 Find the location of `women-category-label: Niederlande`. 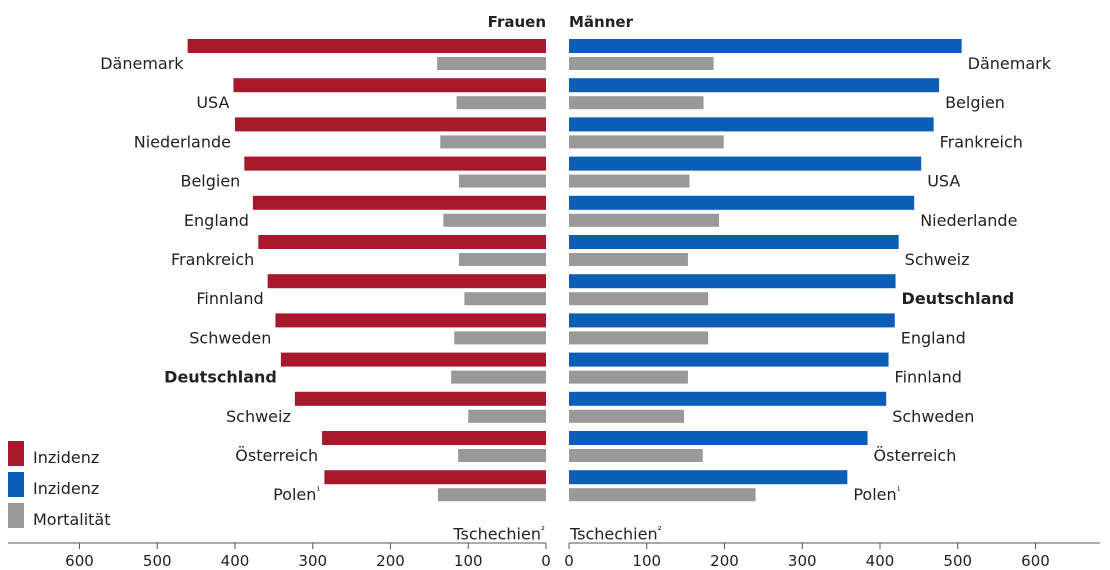

women-category-label: Niederlande is located at coordinates (182, 141).